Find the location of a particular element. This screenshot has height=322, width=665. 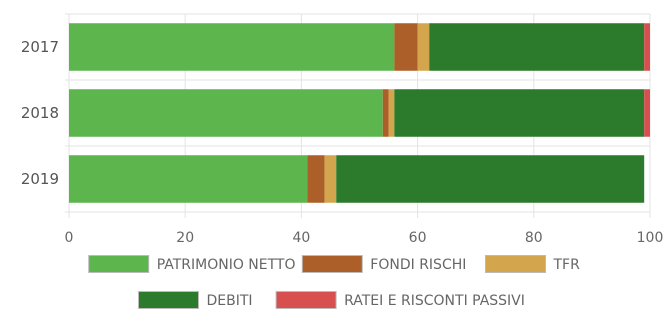

legend-label: DEBITI is located at coordinates (230, 301).